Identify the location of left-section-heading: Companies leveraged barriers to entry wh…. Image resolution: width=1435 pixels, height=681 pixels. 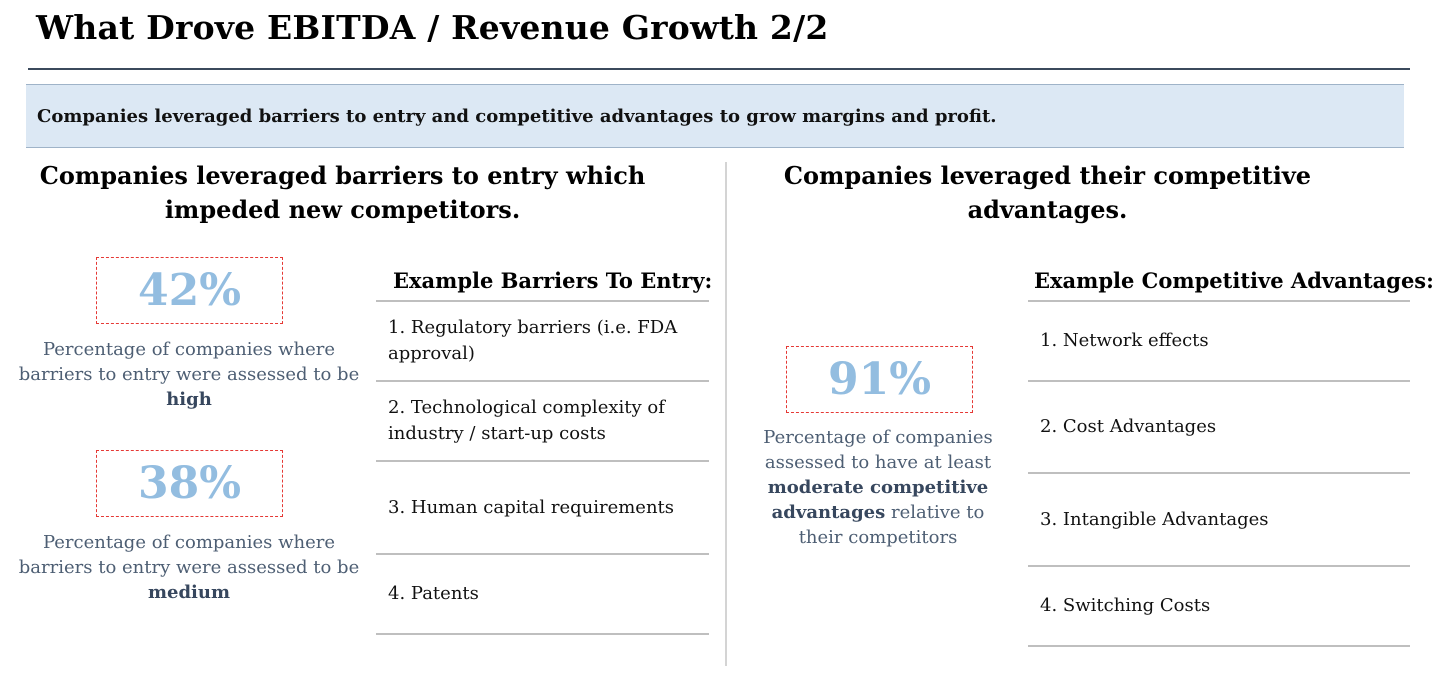
(342, 193).